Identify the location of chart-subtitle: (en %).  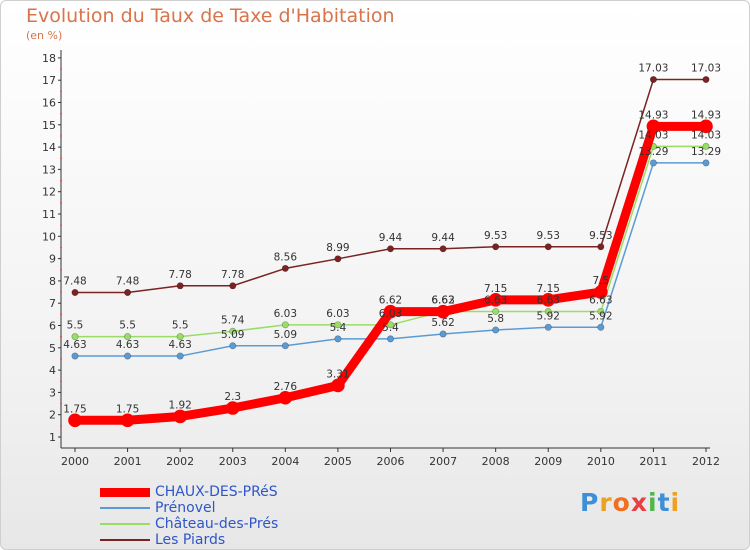
(44, 35).